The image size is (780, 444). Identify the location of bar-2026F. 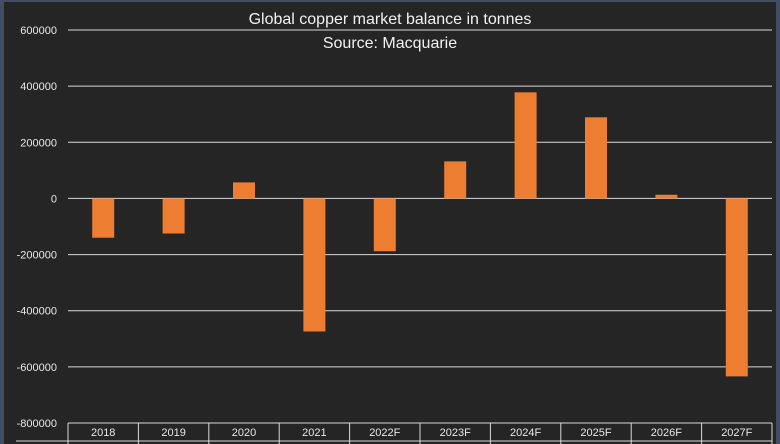
(666, 196).